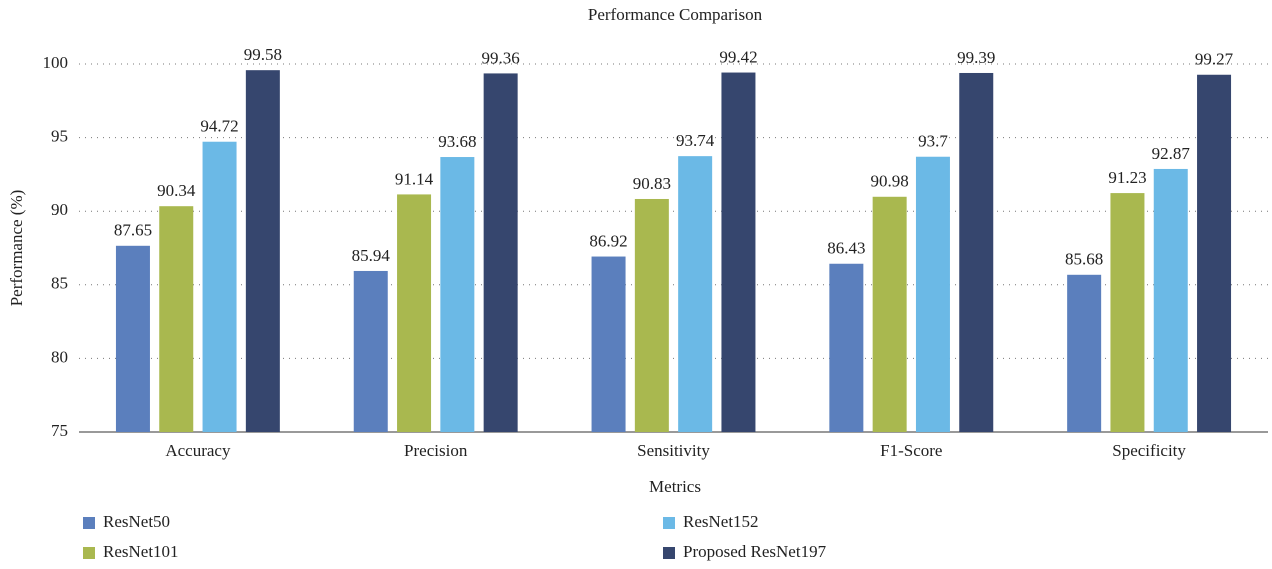 The image size is (1272, 569). I want to click on value-label: 92.87, so click(1171, 153).